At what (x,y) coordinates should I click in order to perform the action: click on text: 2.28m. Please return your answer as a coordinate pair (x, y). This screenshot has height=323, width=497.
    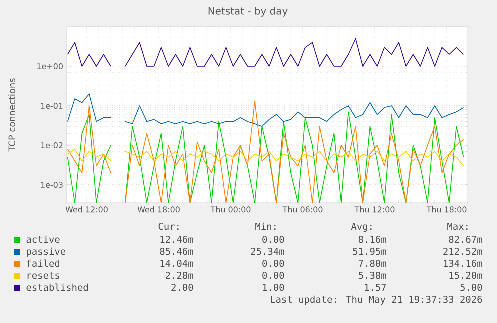
    Looking at the image, I should click on (180, 276).